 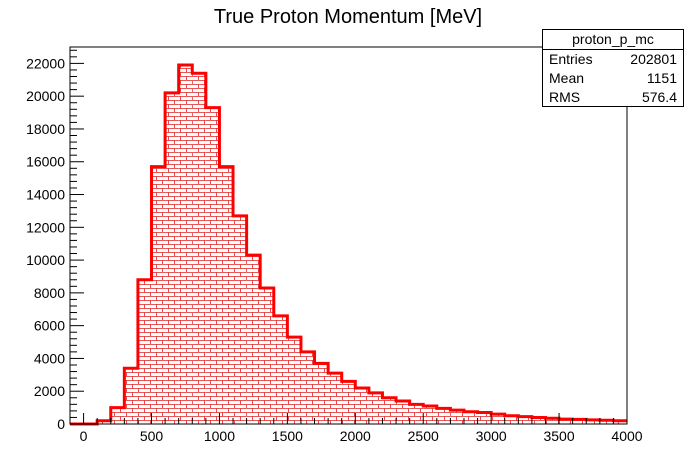 I want to click on y-tick-label: 18000, so click(x=45, y=129).